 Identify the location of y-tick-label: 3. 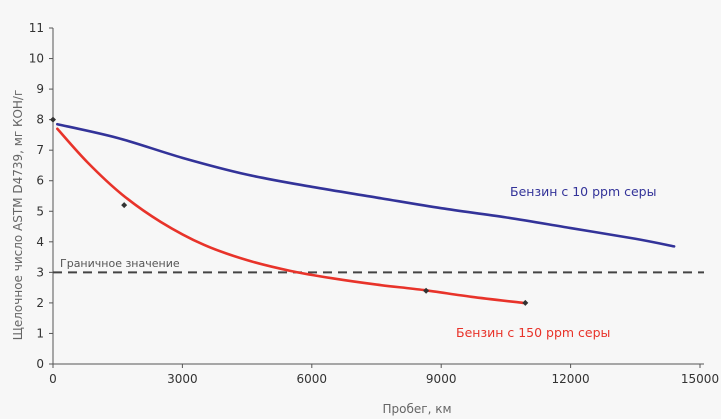
(40, 272).